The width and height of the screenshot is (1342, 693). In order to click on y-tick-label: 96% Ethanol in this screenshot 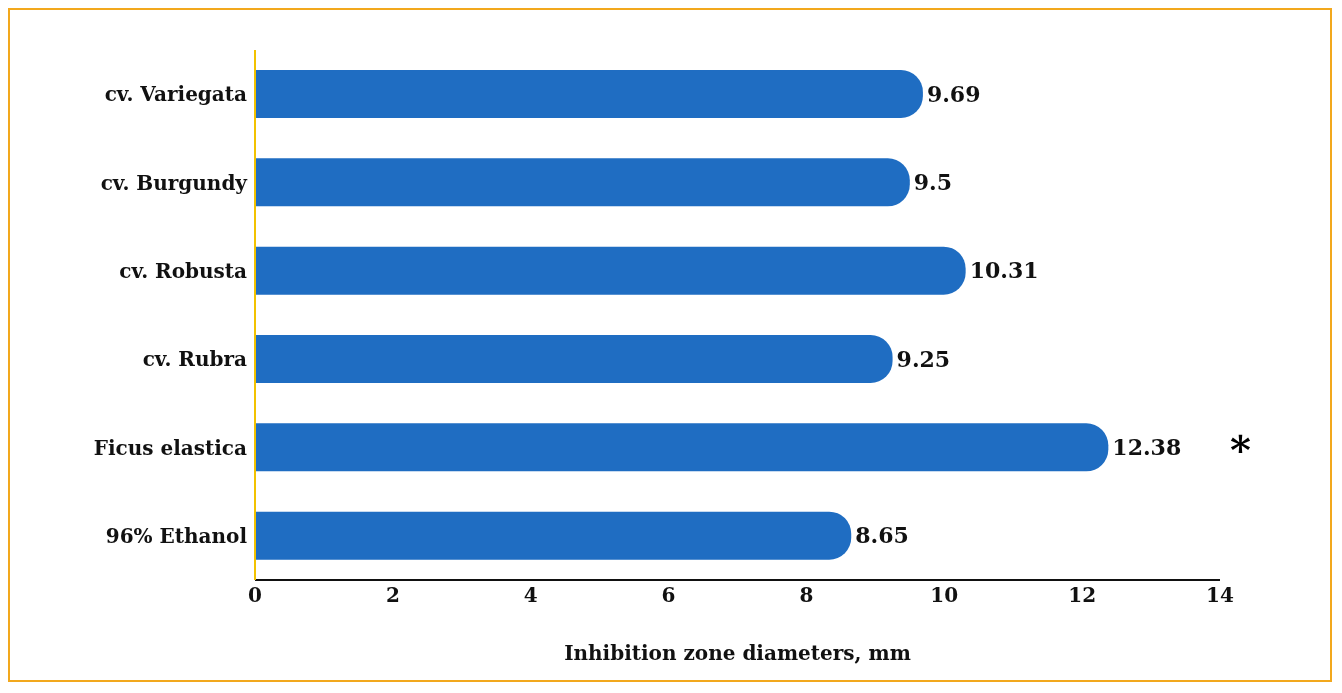, I will do `click(176, 535)`.